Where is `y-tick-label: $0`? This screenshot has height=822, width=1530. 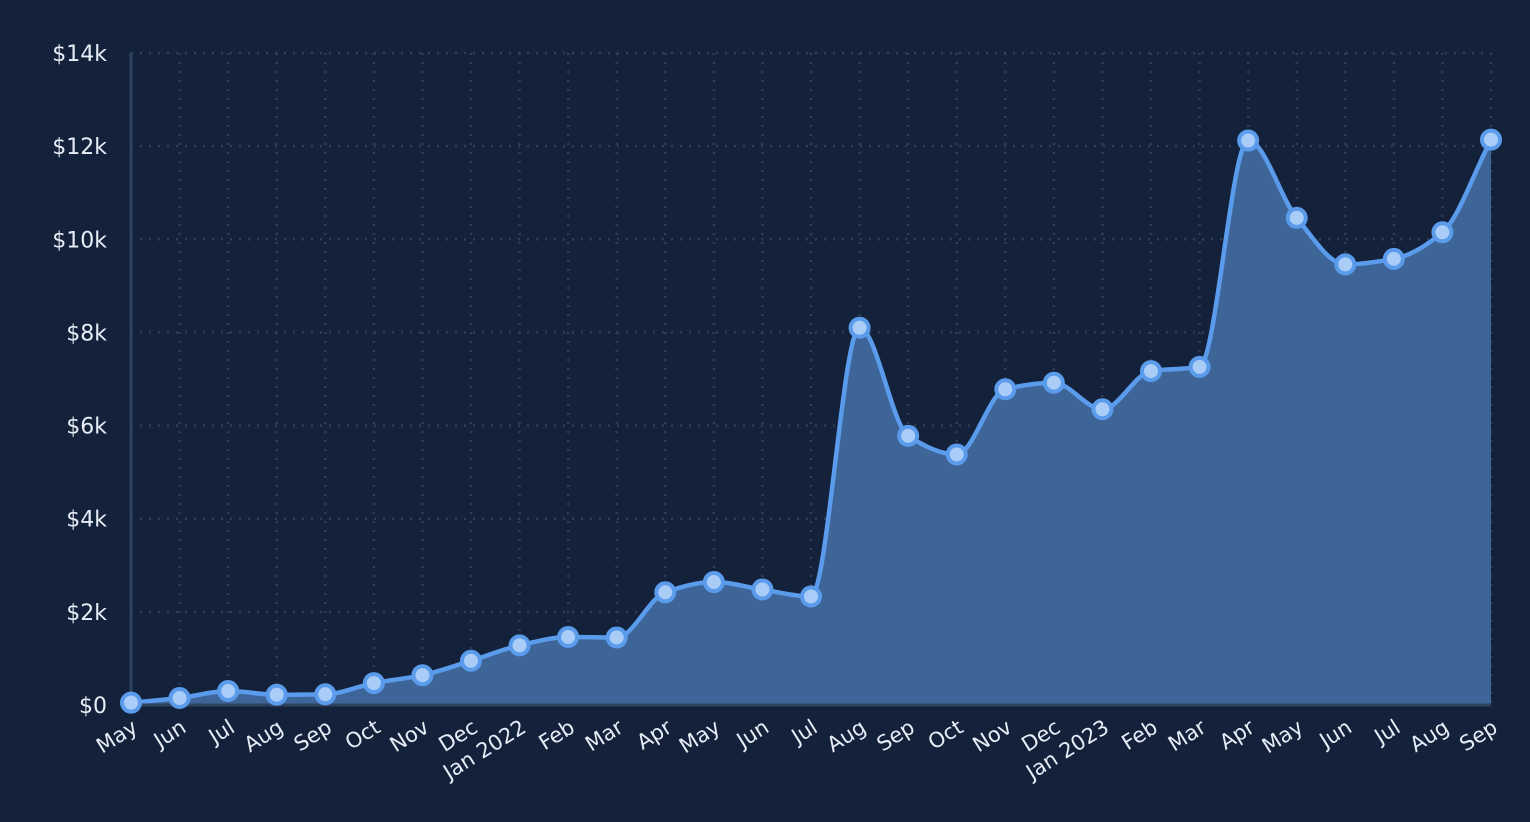 y-tick-label: $0 is located at coordinates (93, 706).